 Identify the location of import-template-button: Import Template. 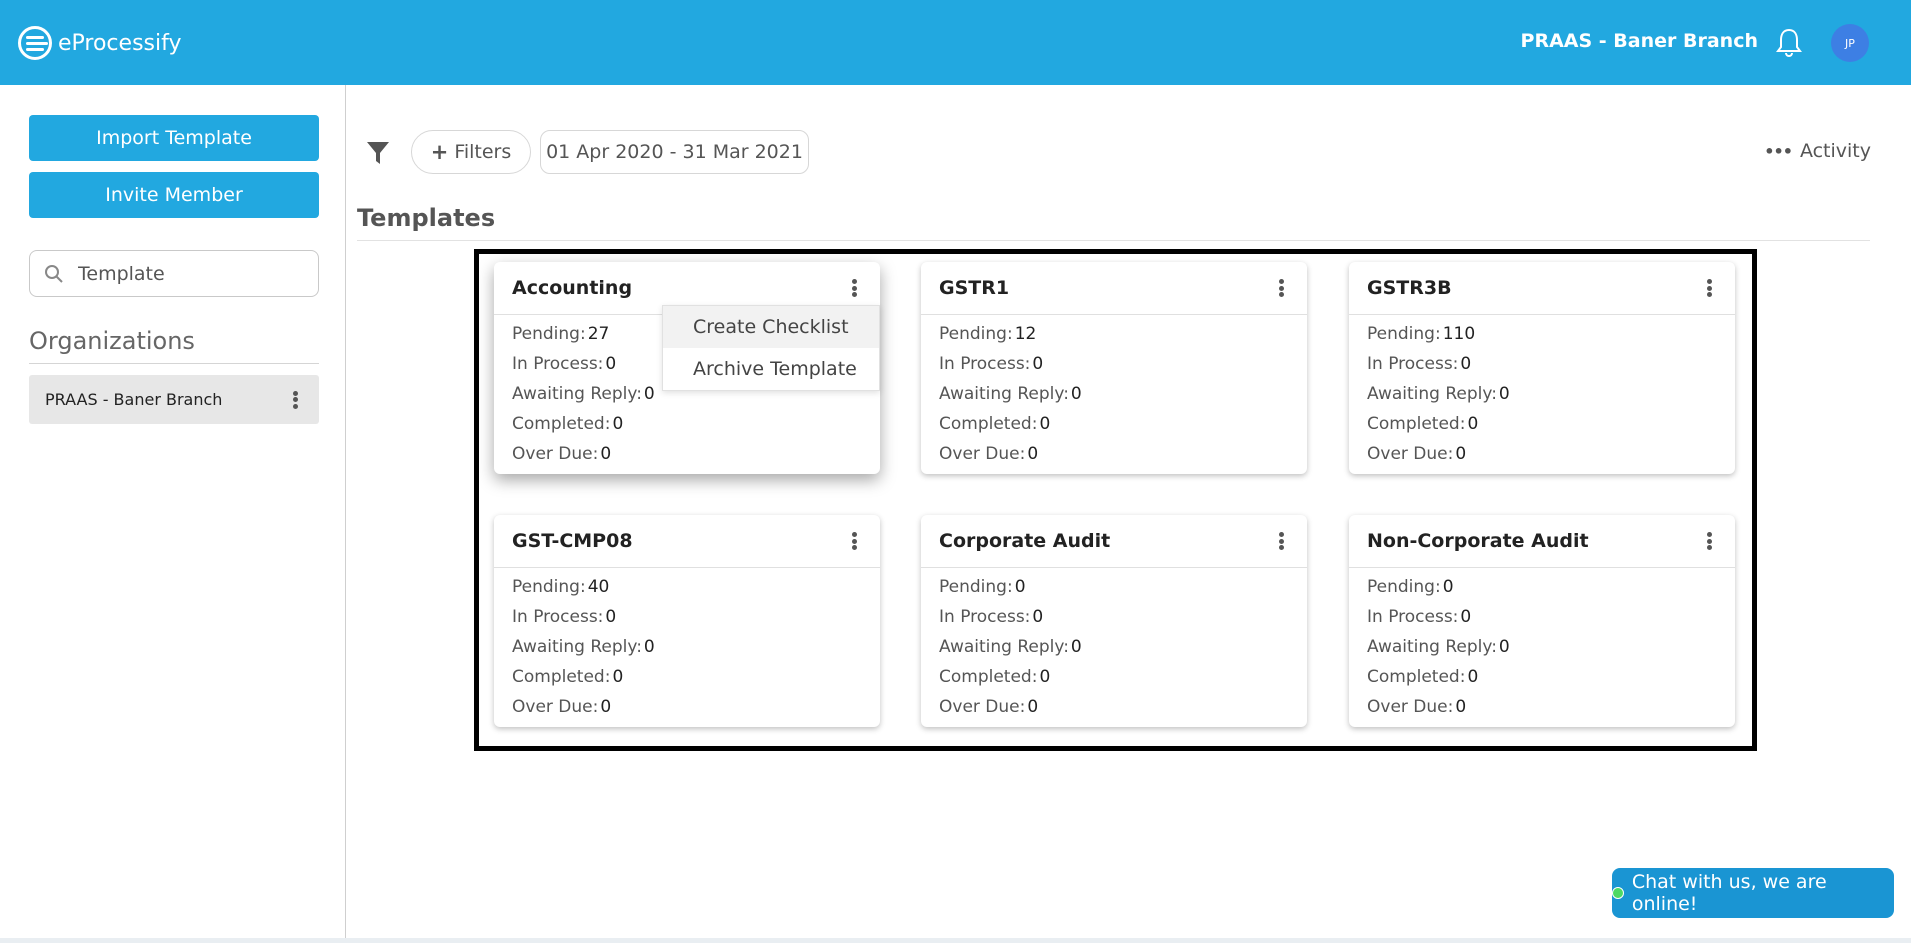
(174, 138).